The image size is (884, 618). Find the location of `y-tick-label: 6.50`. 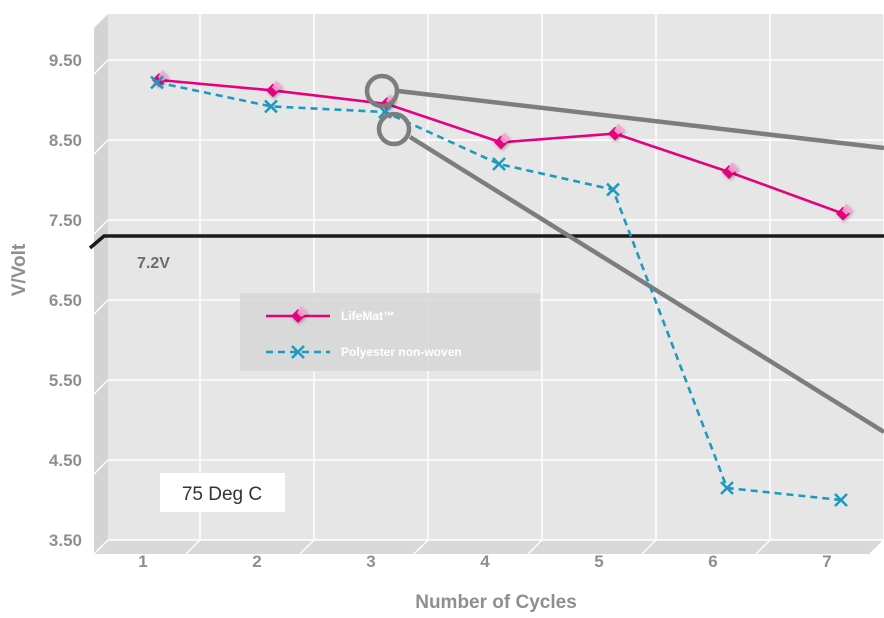

y-tick-label: 6.50 is located at coordinates (65, 300).